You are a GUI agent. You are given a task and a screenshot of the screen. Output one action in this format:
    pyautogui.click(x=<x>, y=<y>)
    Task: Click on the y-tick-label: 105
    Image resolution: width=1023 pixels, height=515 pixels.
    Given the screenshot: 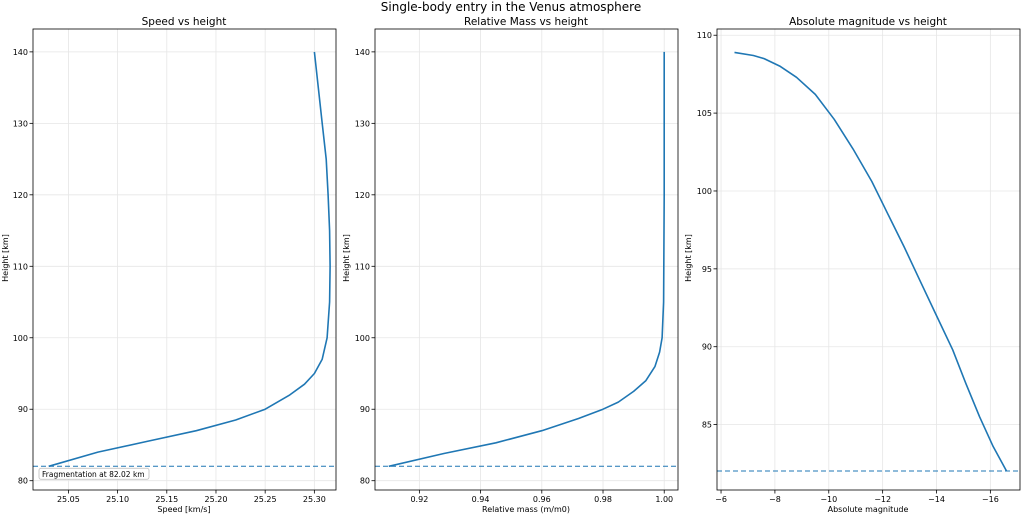 What is the action you would take?
    pyautogui.click(x=704, y=113)
    